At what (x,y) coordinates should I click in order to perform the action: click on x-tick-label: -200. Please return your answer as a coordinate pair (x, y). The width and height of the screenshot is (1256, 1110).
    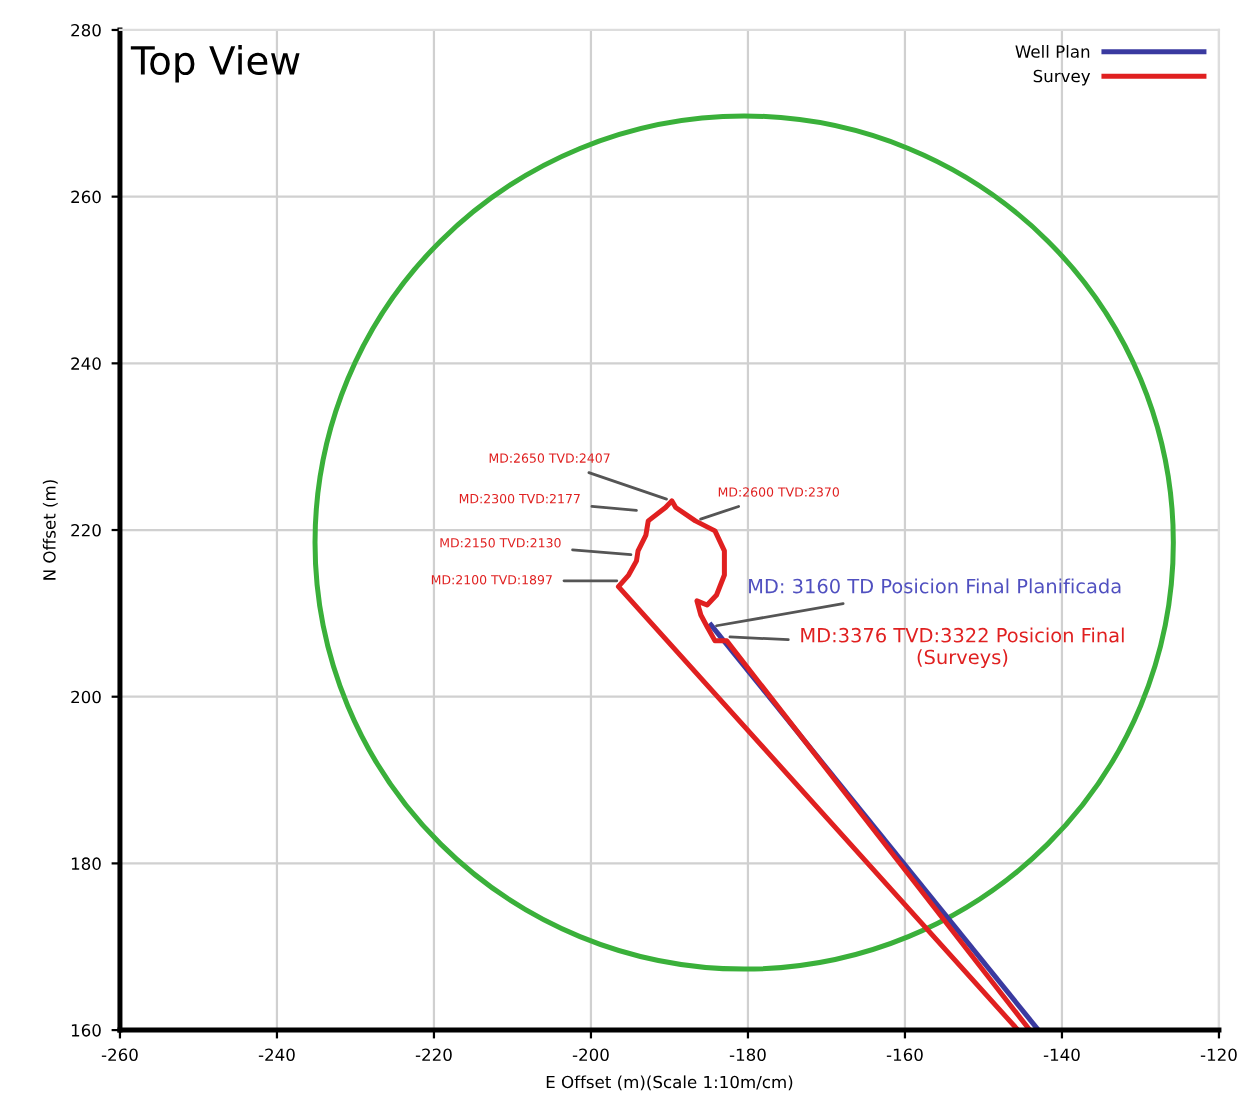
    Looking at the image, I should click on (590, 1055).